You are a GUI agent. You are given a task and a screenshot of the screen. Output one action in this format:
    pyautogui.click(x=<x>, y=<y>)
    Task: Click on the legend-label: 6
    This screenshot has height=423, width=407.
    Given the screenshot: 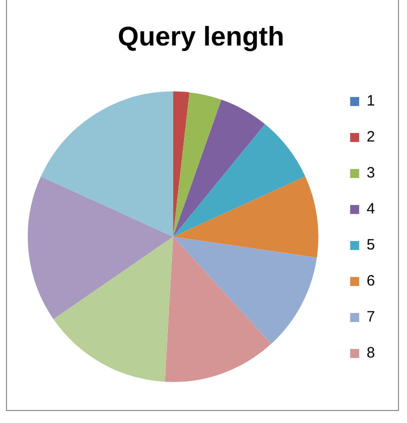 What is the action you would take?
    pyautogui.click(x=370, y=281)
    